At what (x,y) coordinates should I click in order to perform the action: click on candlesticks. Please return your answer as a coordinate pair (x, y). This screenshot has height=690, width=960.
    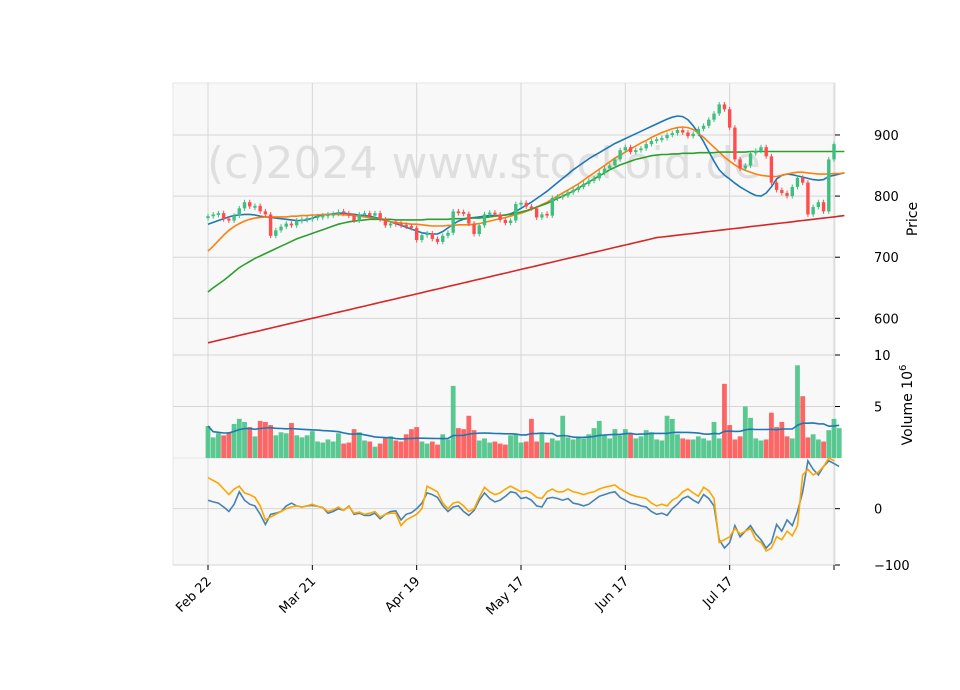
    Looking at the image, I should click on (521, 173).